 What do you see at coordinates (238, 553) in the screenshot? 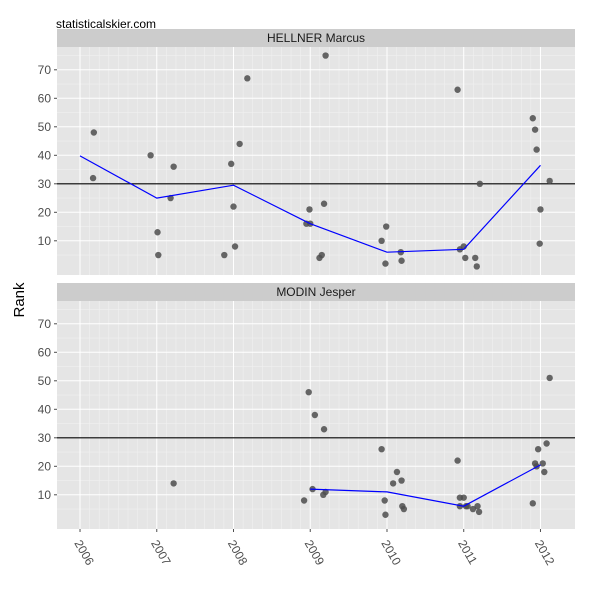
I see `x-tick-label: 2008` at bounding box center [238, 553].